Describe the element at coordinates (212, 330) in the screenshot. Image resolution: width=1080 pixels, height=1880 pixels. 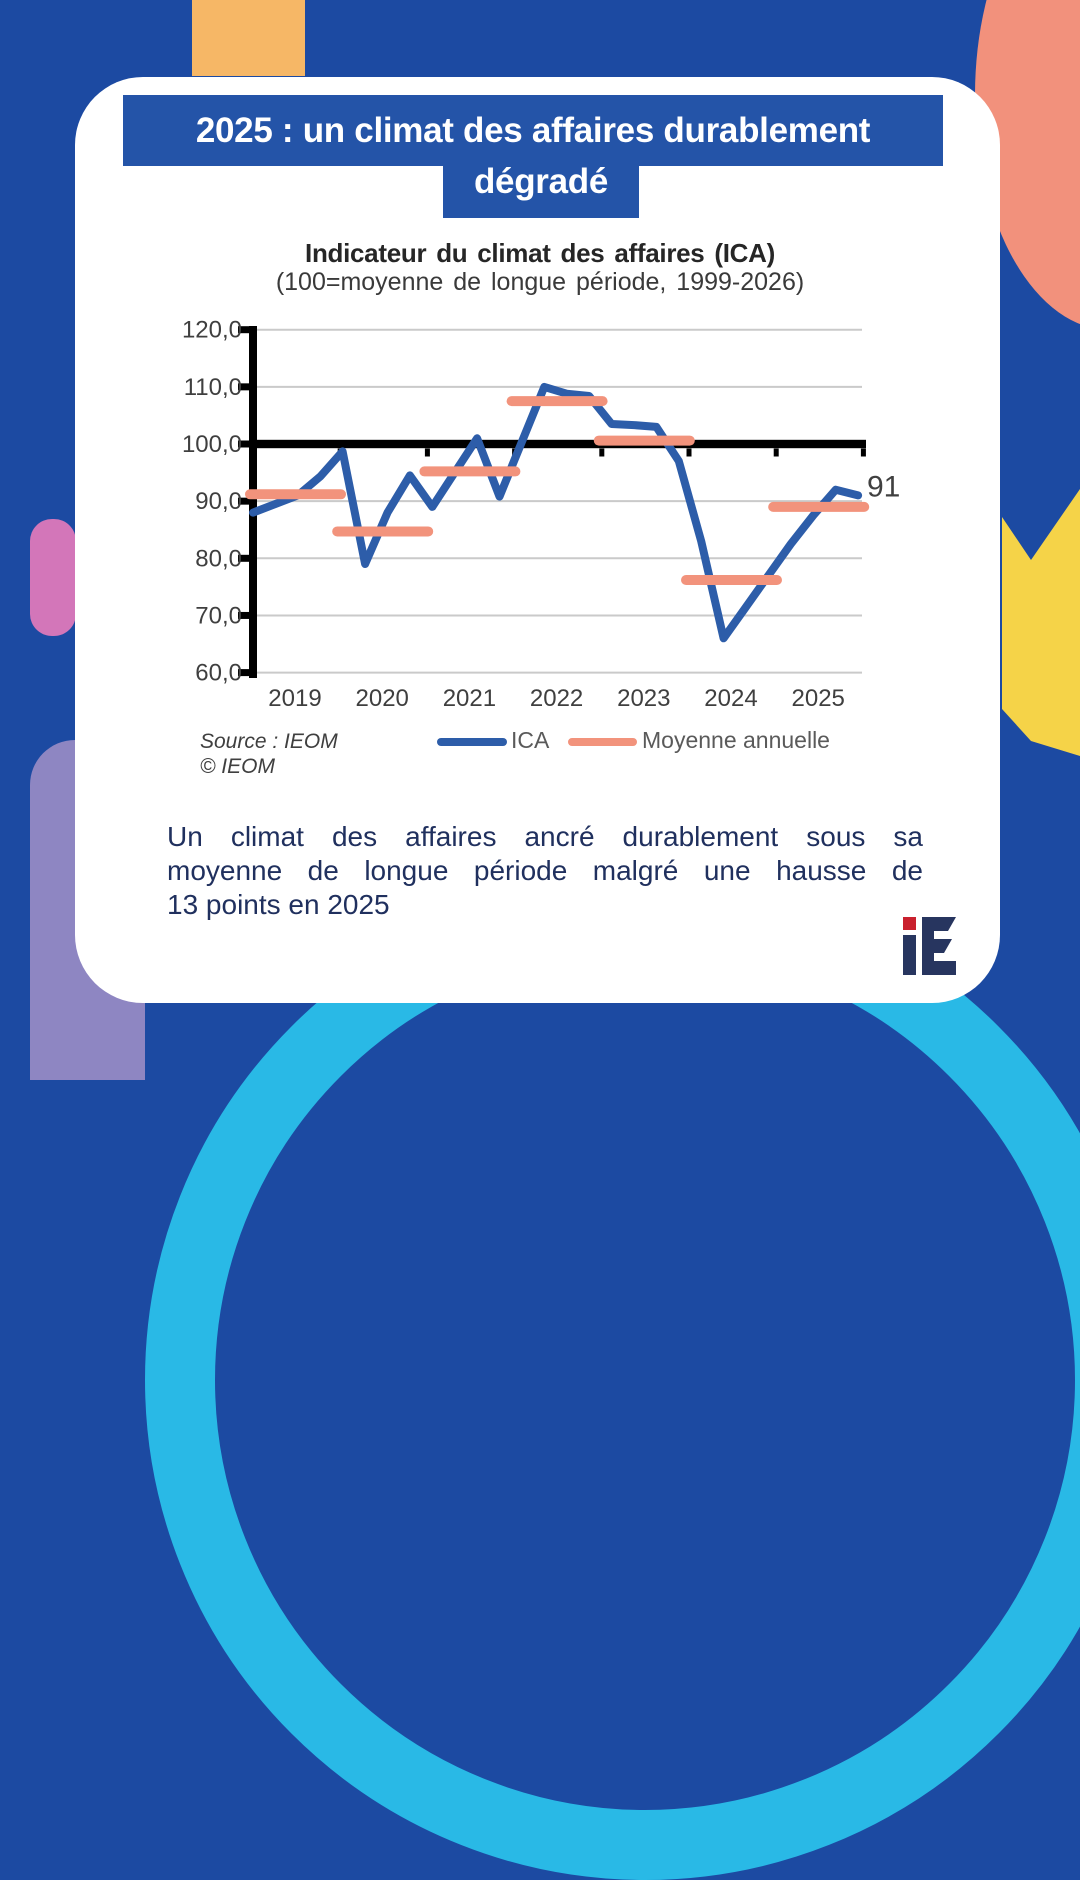
I see `svg-text: 120,0` at that location.